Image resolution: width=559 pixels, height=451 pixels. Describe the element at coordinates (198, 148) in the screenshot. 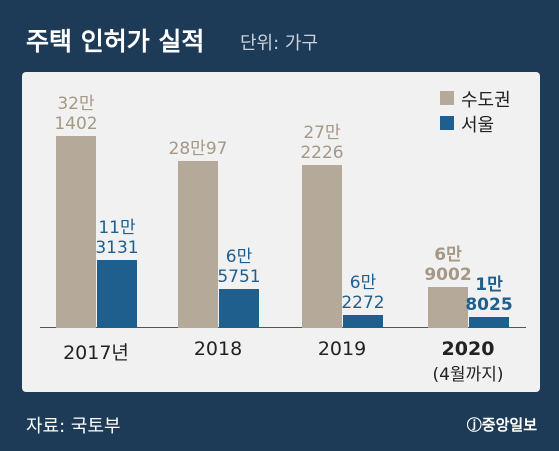

I see `value-label: 28만97` at that location.